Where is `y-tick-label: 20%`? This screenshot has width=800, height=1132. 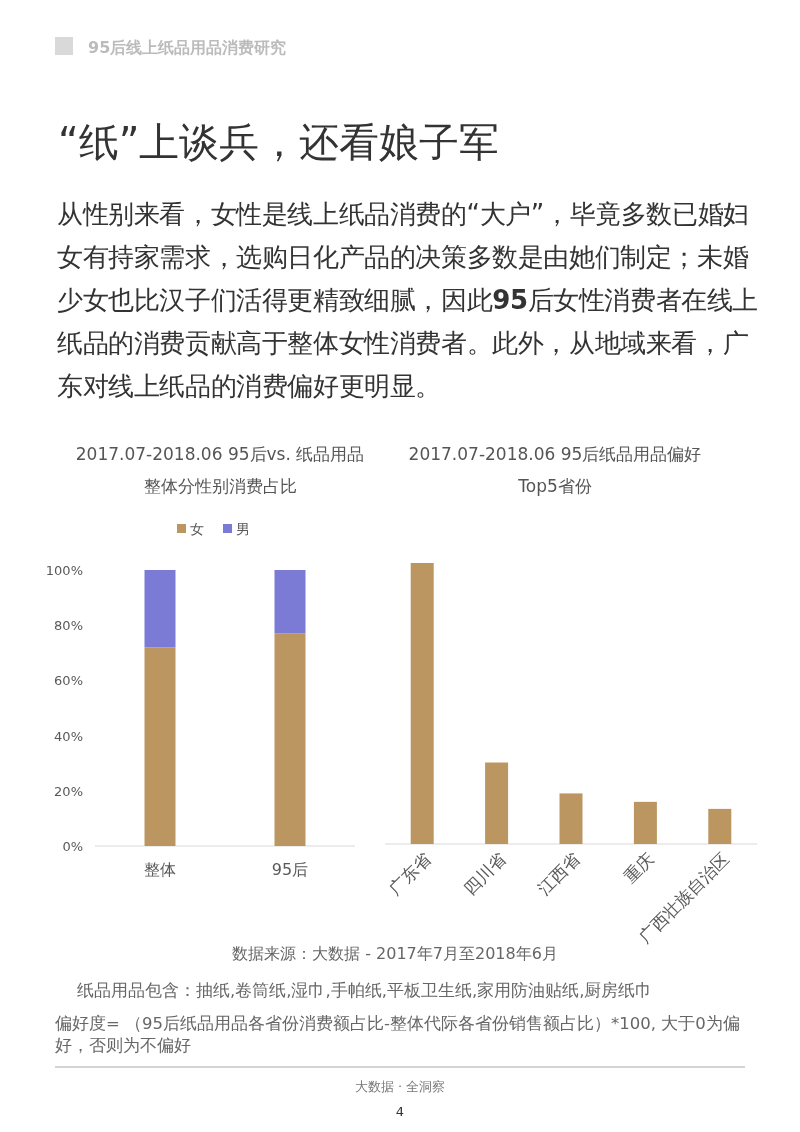
y-tick-label: 20% is located at coordinates (68, 791).